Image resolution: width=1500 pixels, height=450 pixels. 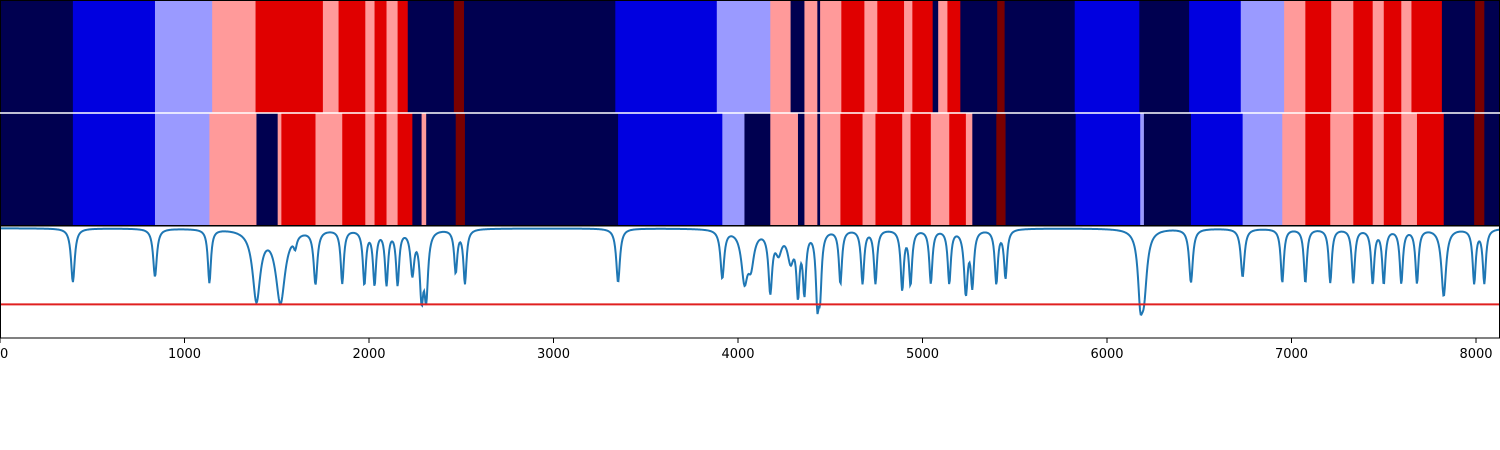 What do you see at coordinates (831, 56) in the screenshot?
I see `heatmap-cell-row0-seg20` at bounding box center [831, 56].